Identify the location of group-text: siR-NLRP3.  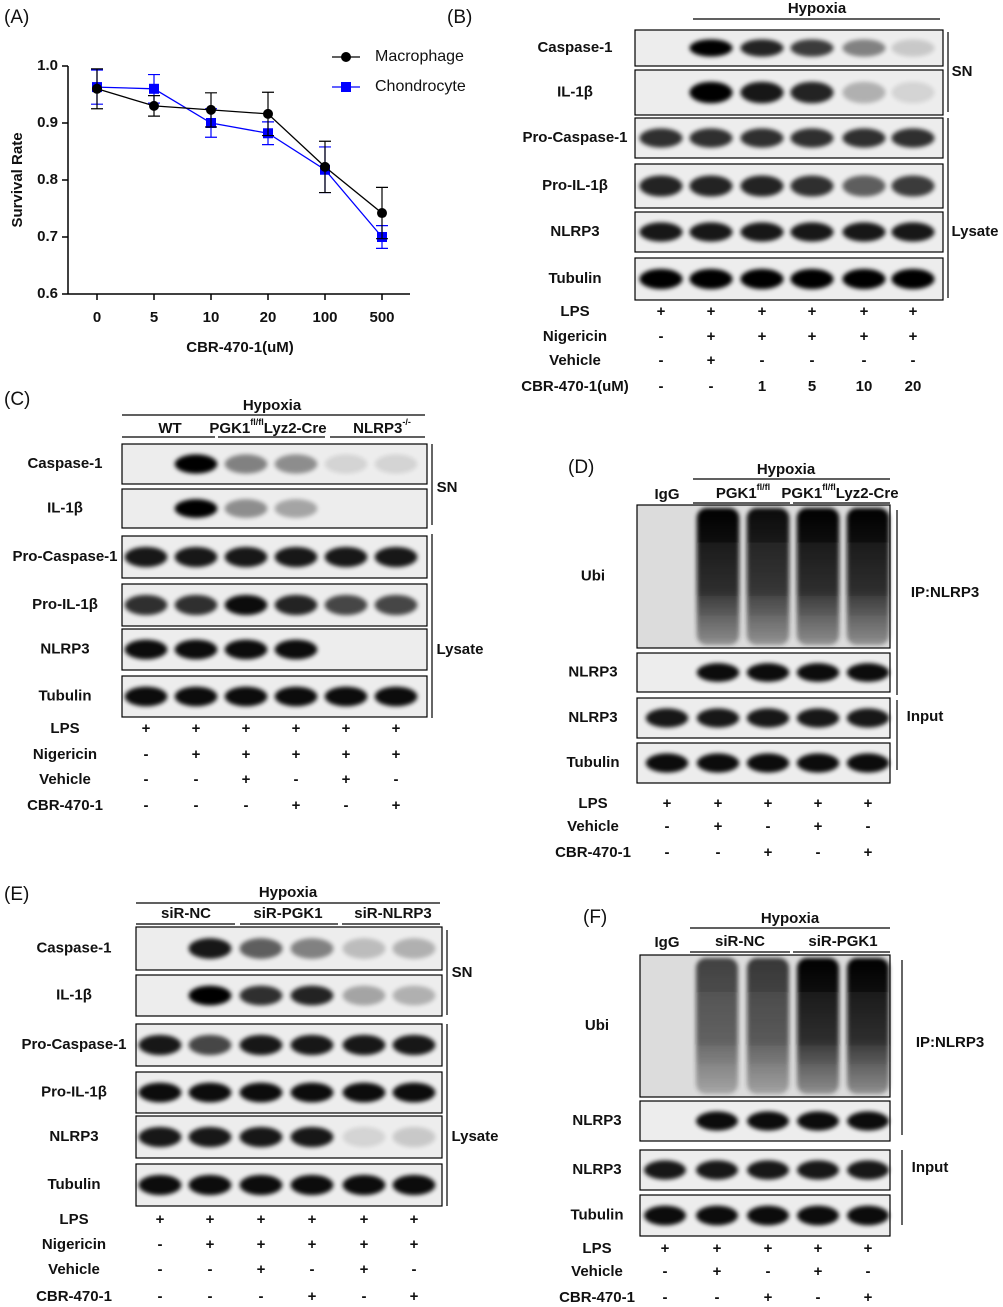
(393, 913).